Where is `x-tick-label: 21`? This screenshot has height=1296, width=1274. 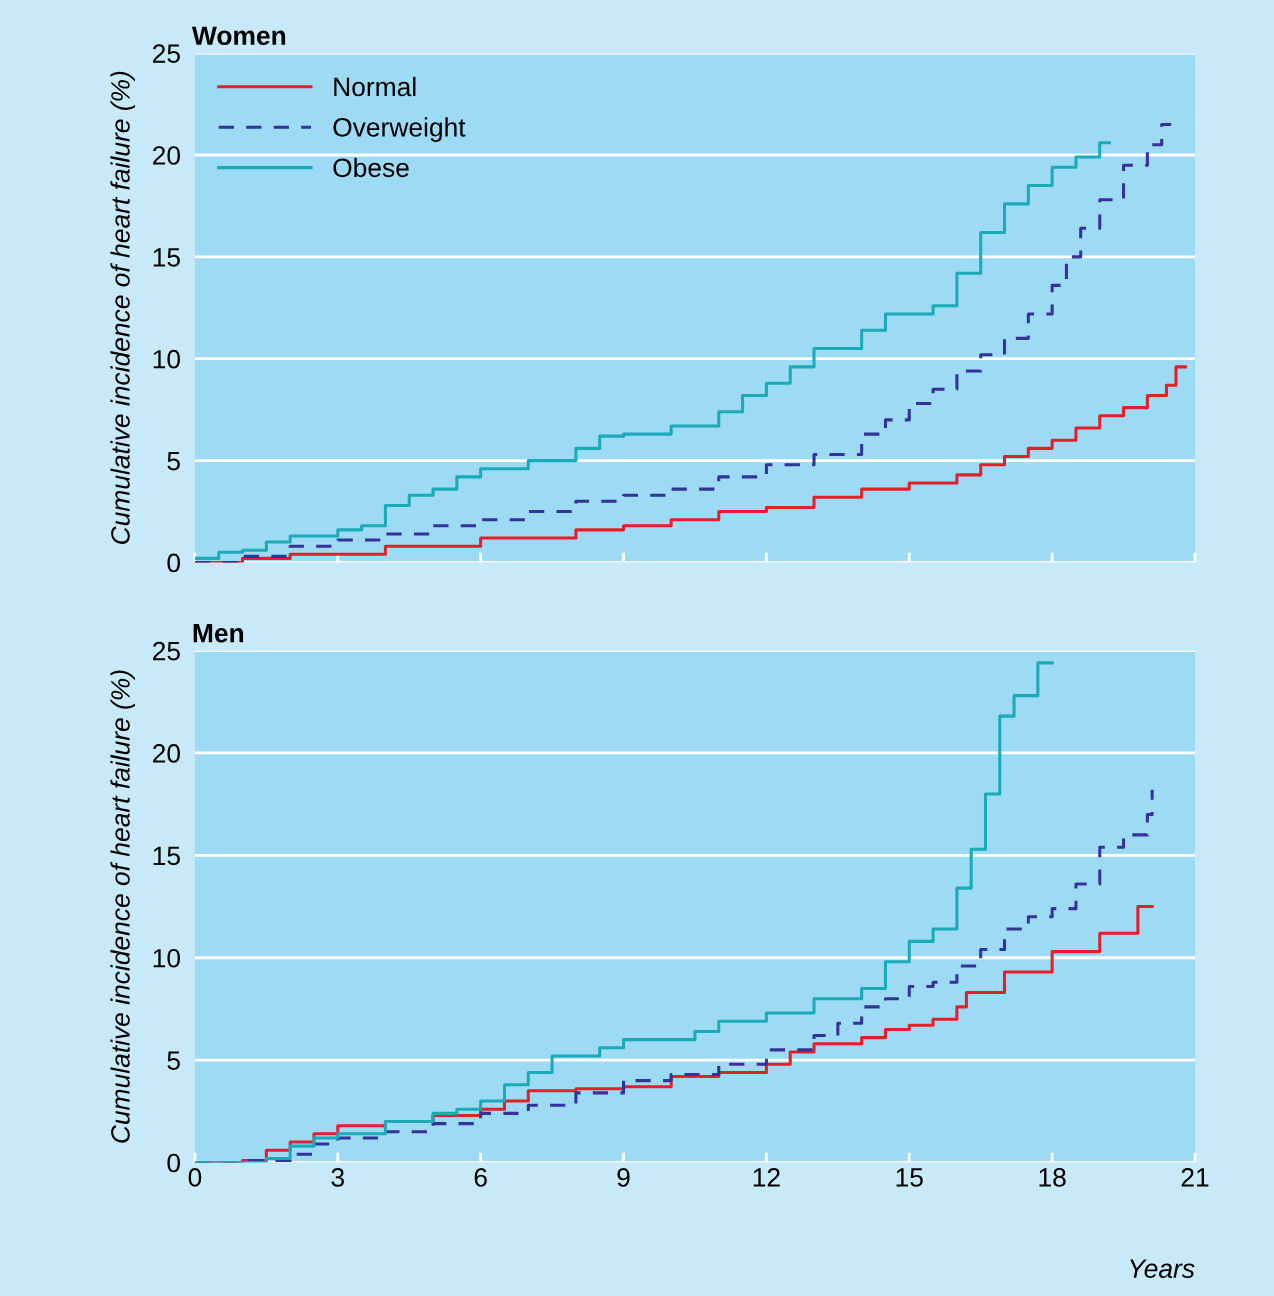
x-tick-label: 21 is located at coordinates (1195, 1177).